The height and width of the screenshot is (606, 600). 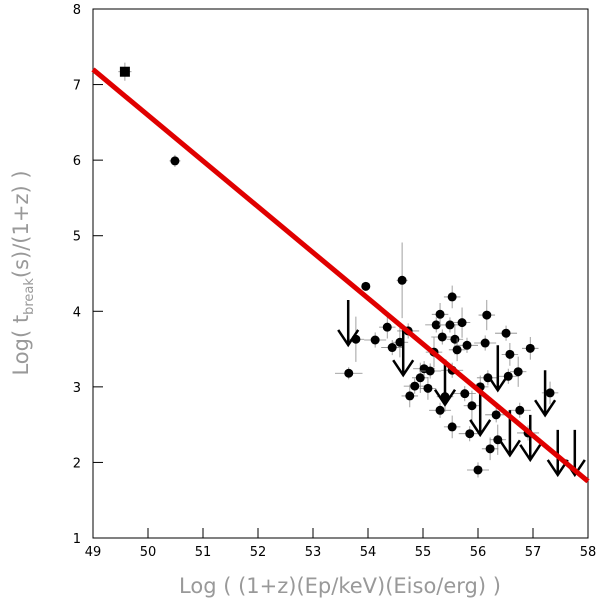 What do you see at coordinates (148, 552) in the screenshot?
I see `x-tick-label: 50` at bounding box center [148, 552].